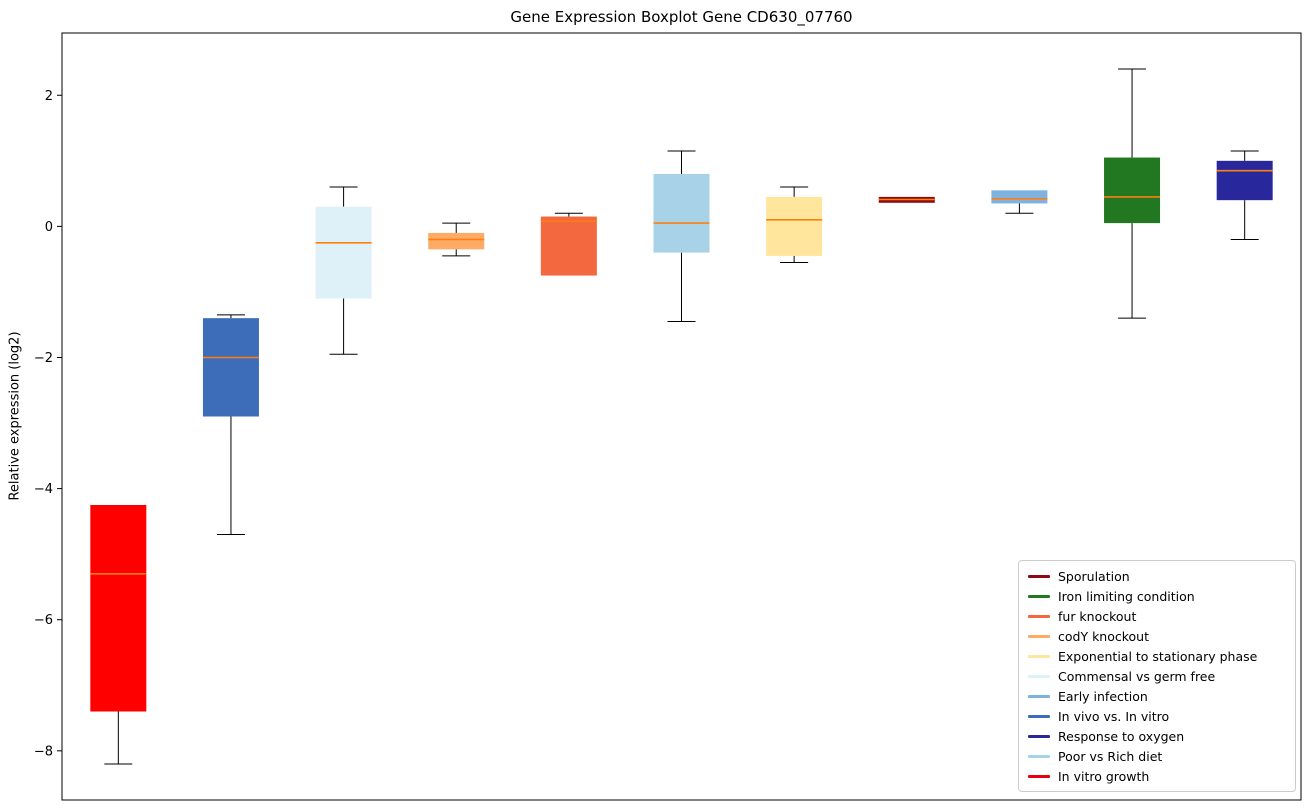 The image size is (1309, 812). I want to click on y-tick-label: −6, so click(43, 620).